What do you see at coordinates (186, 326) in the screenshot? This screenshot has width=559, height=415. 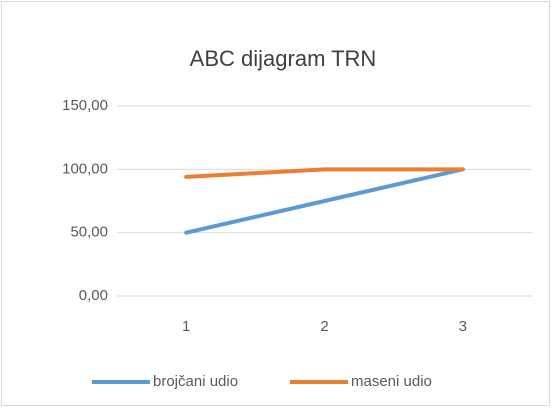 I see `x-tick-label: 1` at bounding box center [186, 326].